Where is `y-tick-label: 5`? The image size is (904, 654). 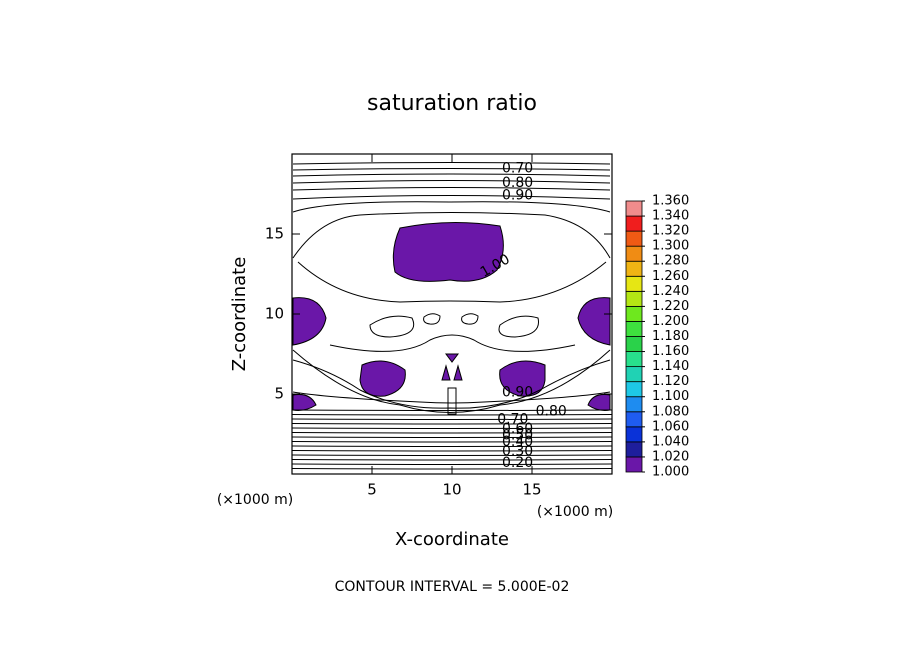
y-tick-label: 5 is located at coordinates (279, 394).